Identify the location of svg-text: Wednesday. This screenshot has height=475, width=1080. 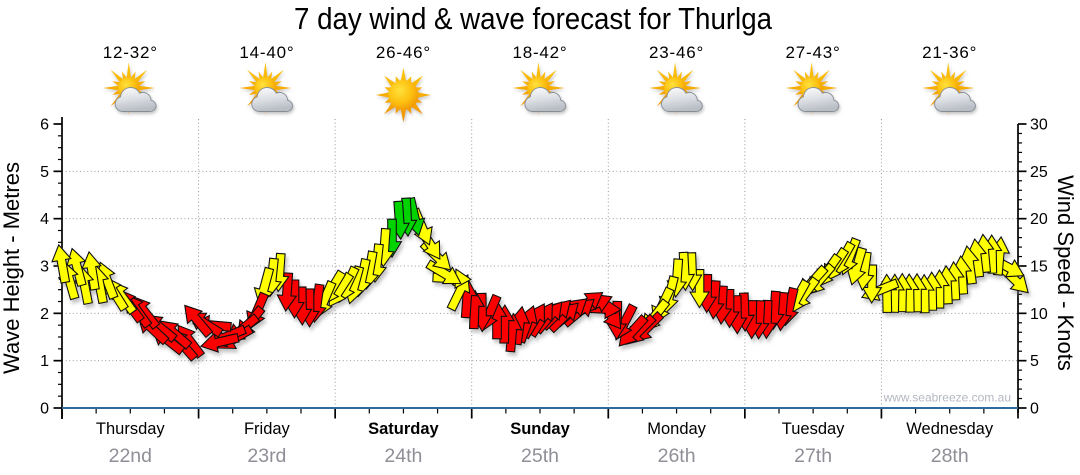
(950, 429).